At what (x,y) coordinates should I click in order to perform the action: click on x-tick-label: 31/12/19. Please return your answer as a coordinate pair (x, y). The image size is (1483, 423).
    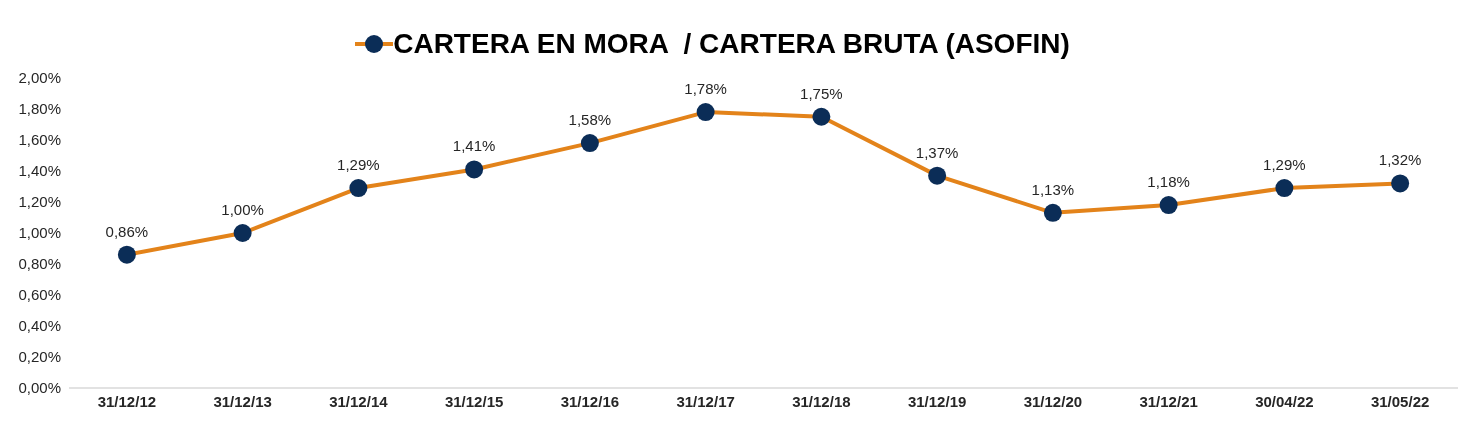
    Looking at the image, I should click on (937, 401).